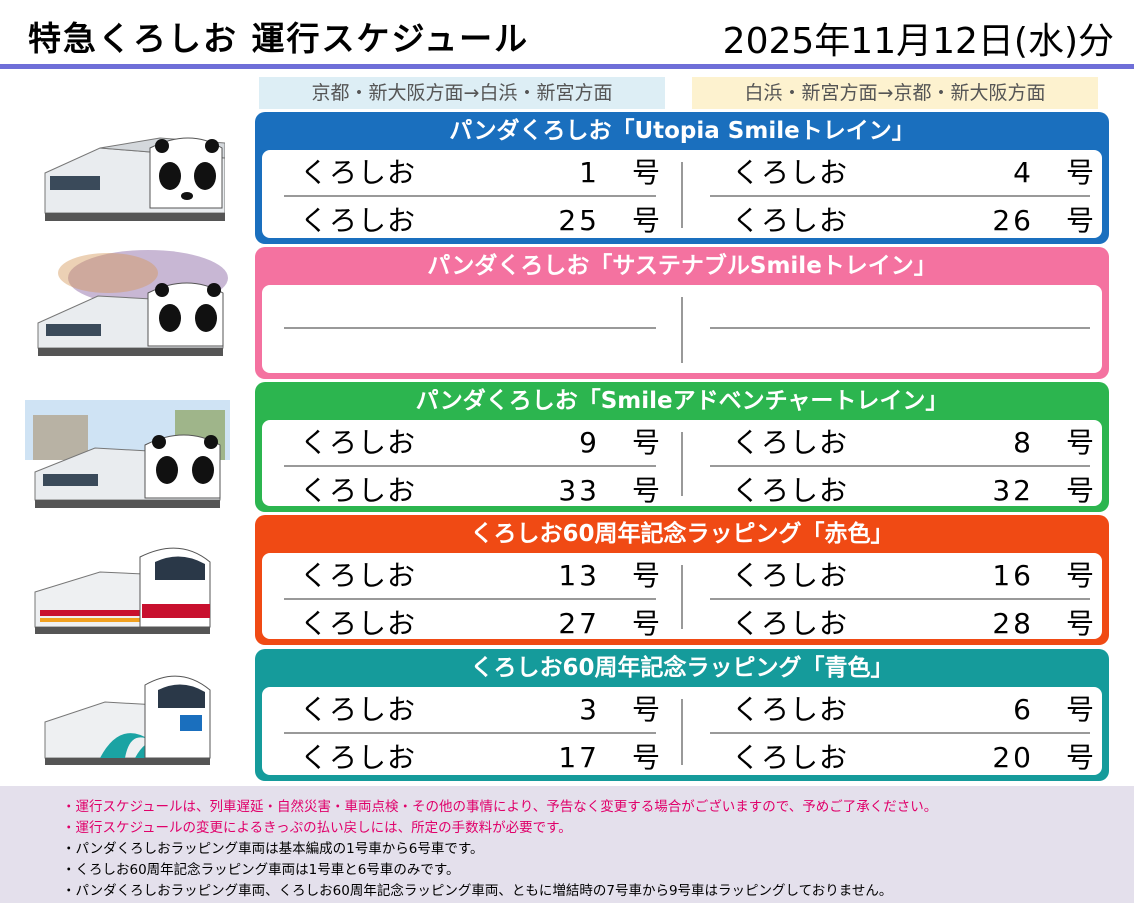 The height and width of the screenshot is (903, 1134). Describe the element at coordinates (895, 93) in the screenshot. I see `direction-label-inbound: 白浜・新宮方面→京都・新大阪方面` at that location.